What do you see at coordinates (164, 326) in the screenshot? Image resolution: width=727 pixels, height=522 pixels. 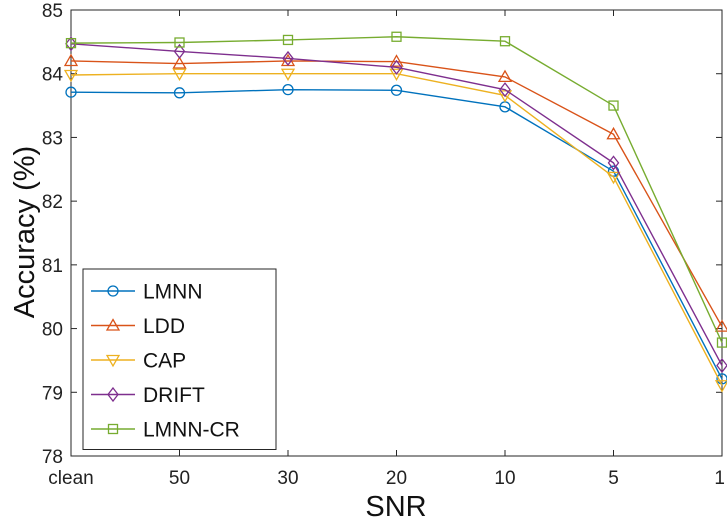 I see `legend-label: LDD` at bounding box center [164, 326].